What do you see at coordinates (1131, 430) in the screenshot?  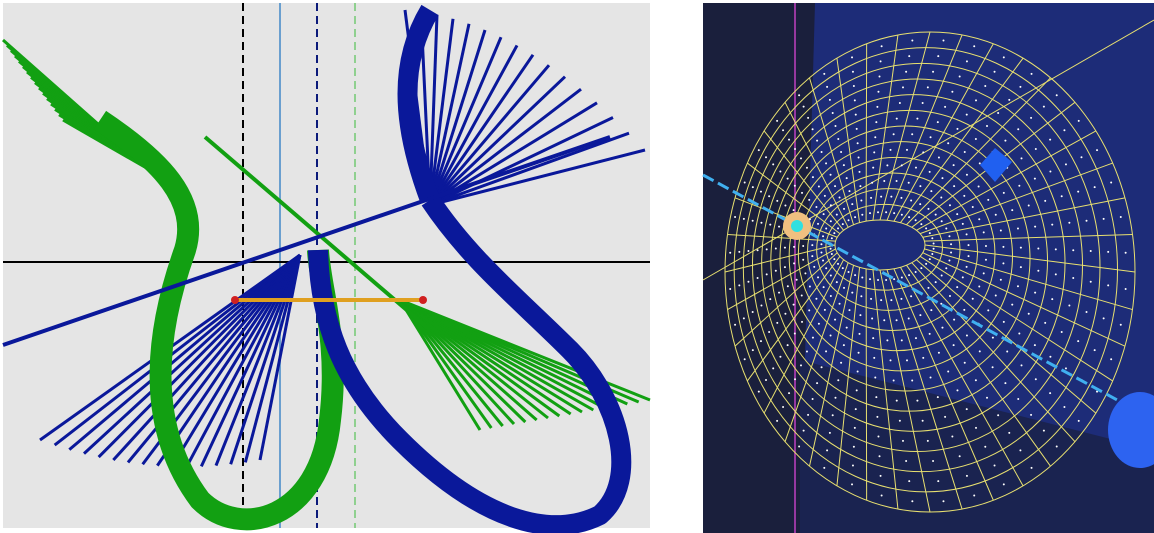 I see `sphere` at bounding box center [1131, 430].